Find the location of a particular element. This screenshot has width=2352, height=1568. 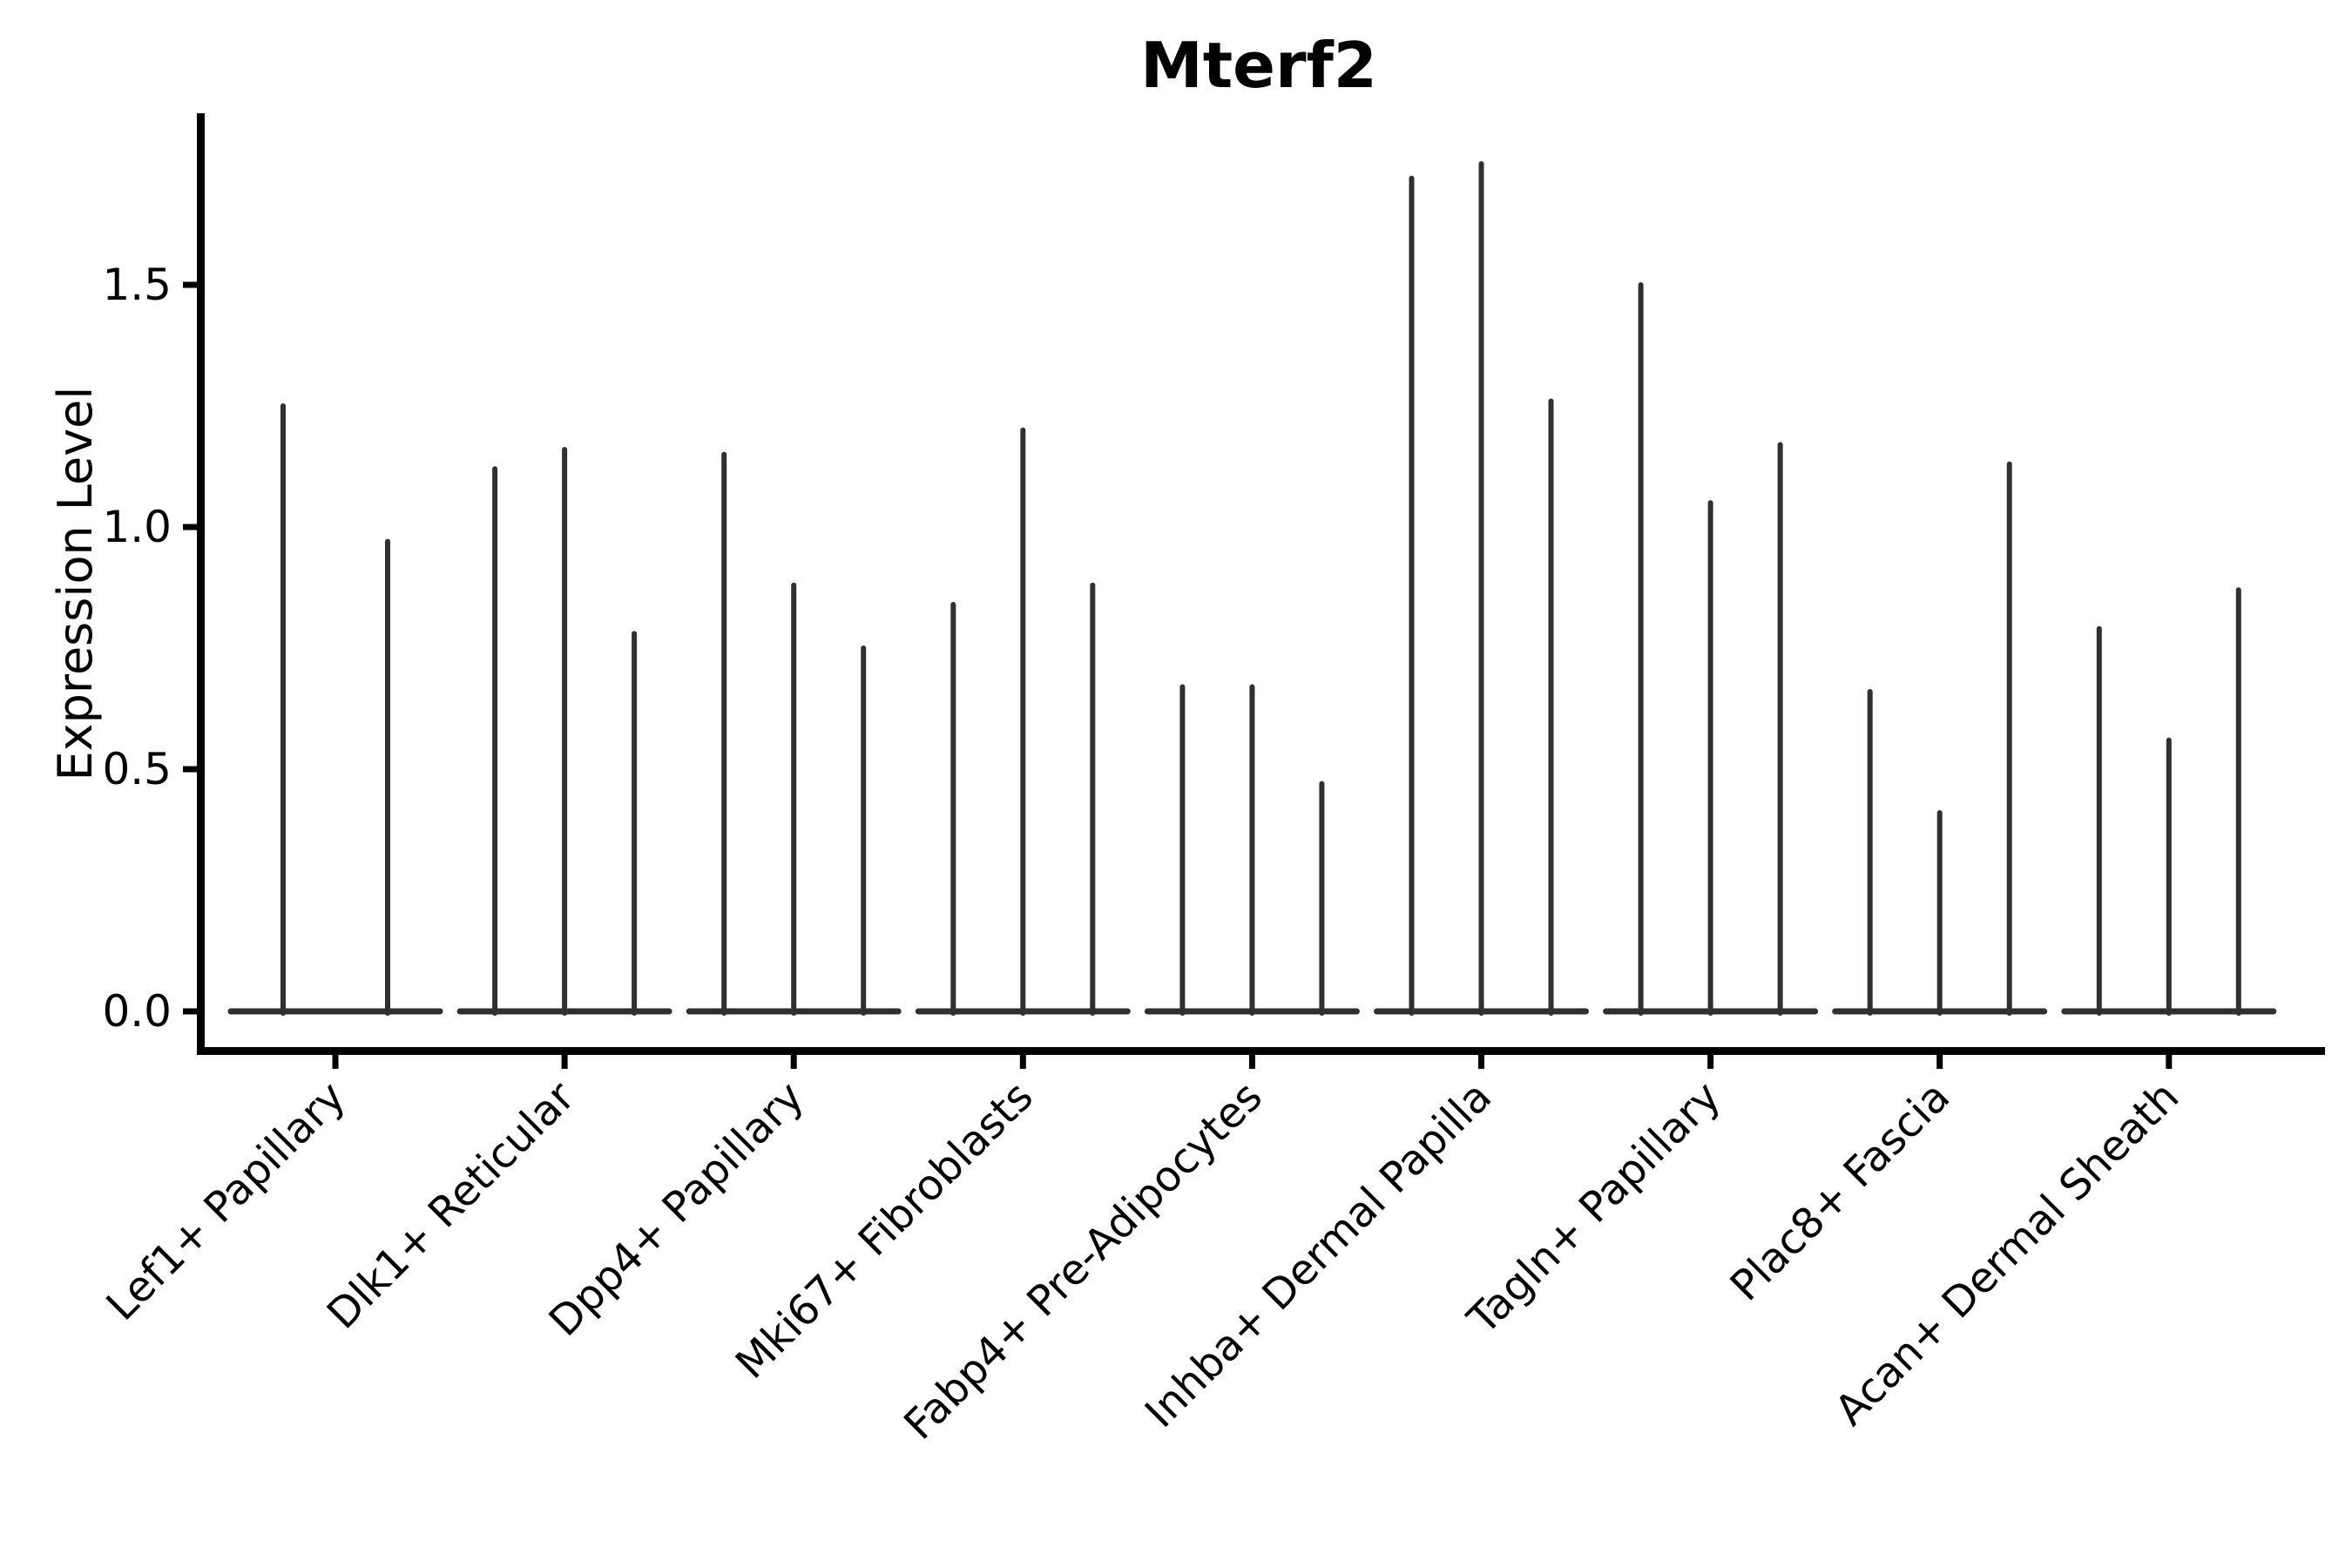

x-tick-label: Tagln+ Papillary is located at coordinates (1594, 1208).